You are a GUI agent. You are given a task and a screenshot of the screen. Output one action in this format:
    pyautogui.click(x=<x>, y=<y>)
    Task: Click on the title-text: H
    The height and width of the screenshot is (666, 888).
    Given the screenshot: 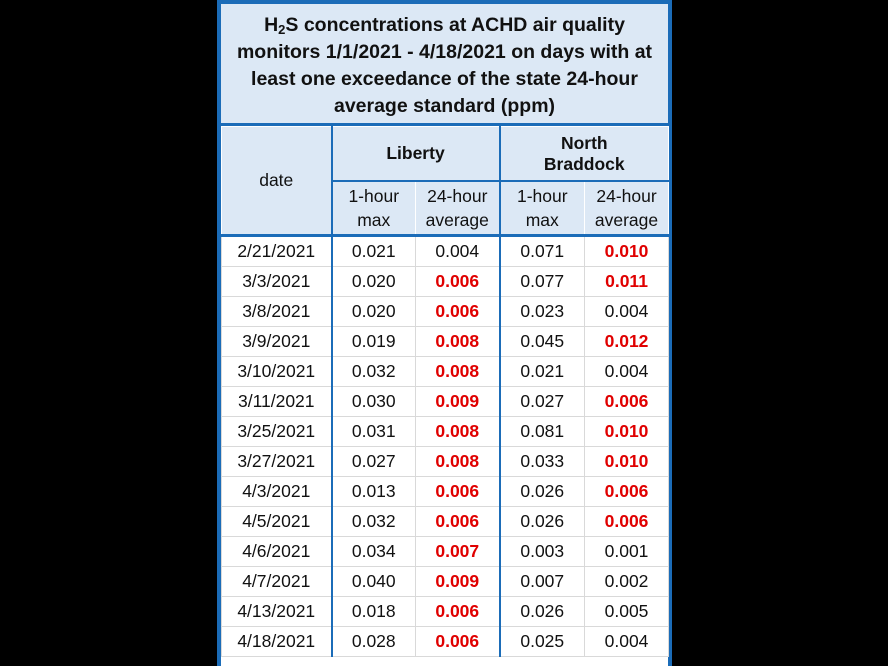 What is the action you would take?
    pyautogui.click(x=271, y=25)
    